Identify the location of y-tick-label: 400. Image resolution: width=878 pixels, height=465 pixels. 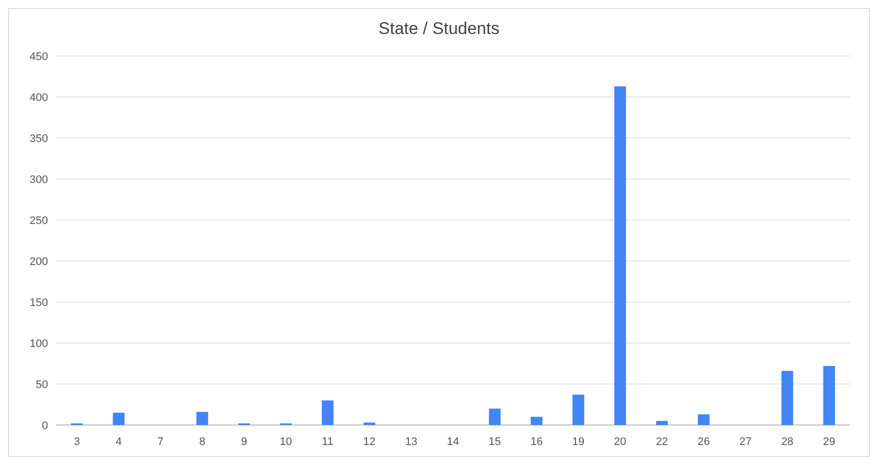
(39, 98).